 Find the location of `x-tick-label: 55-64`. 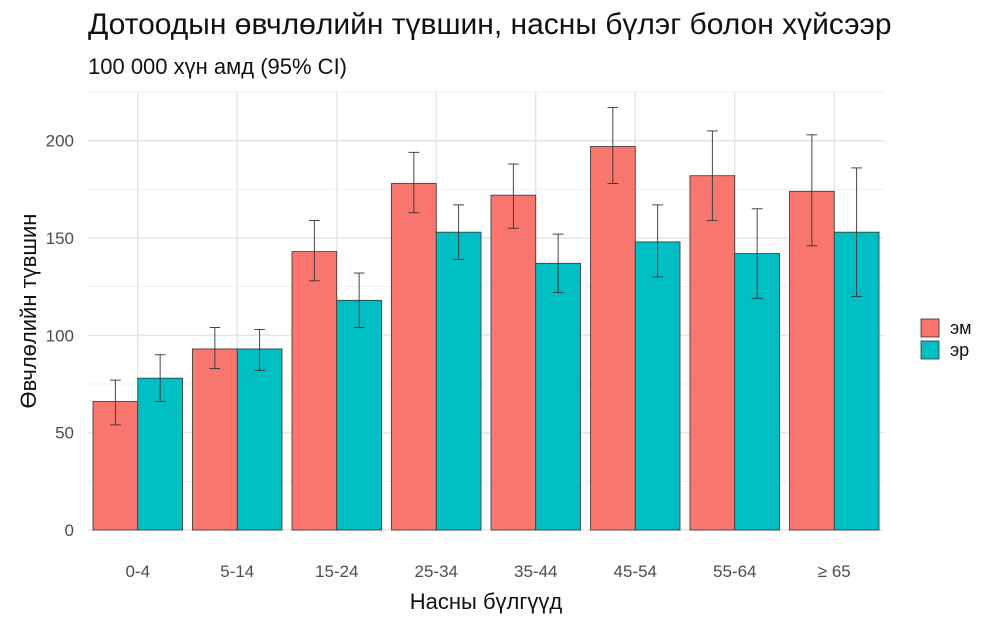

x-tick-label: 55-64 is located at coordinates (734, 571).